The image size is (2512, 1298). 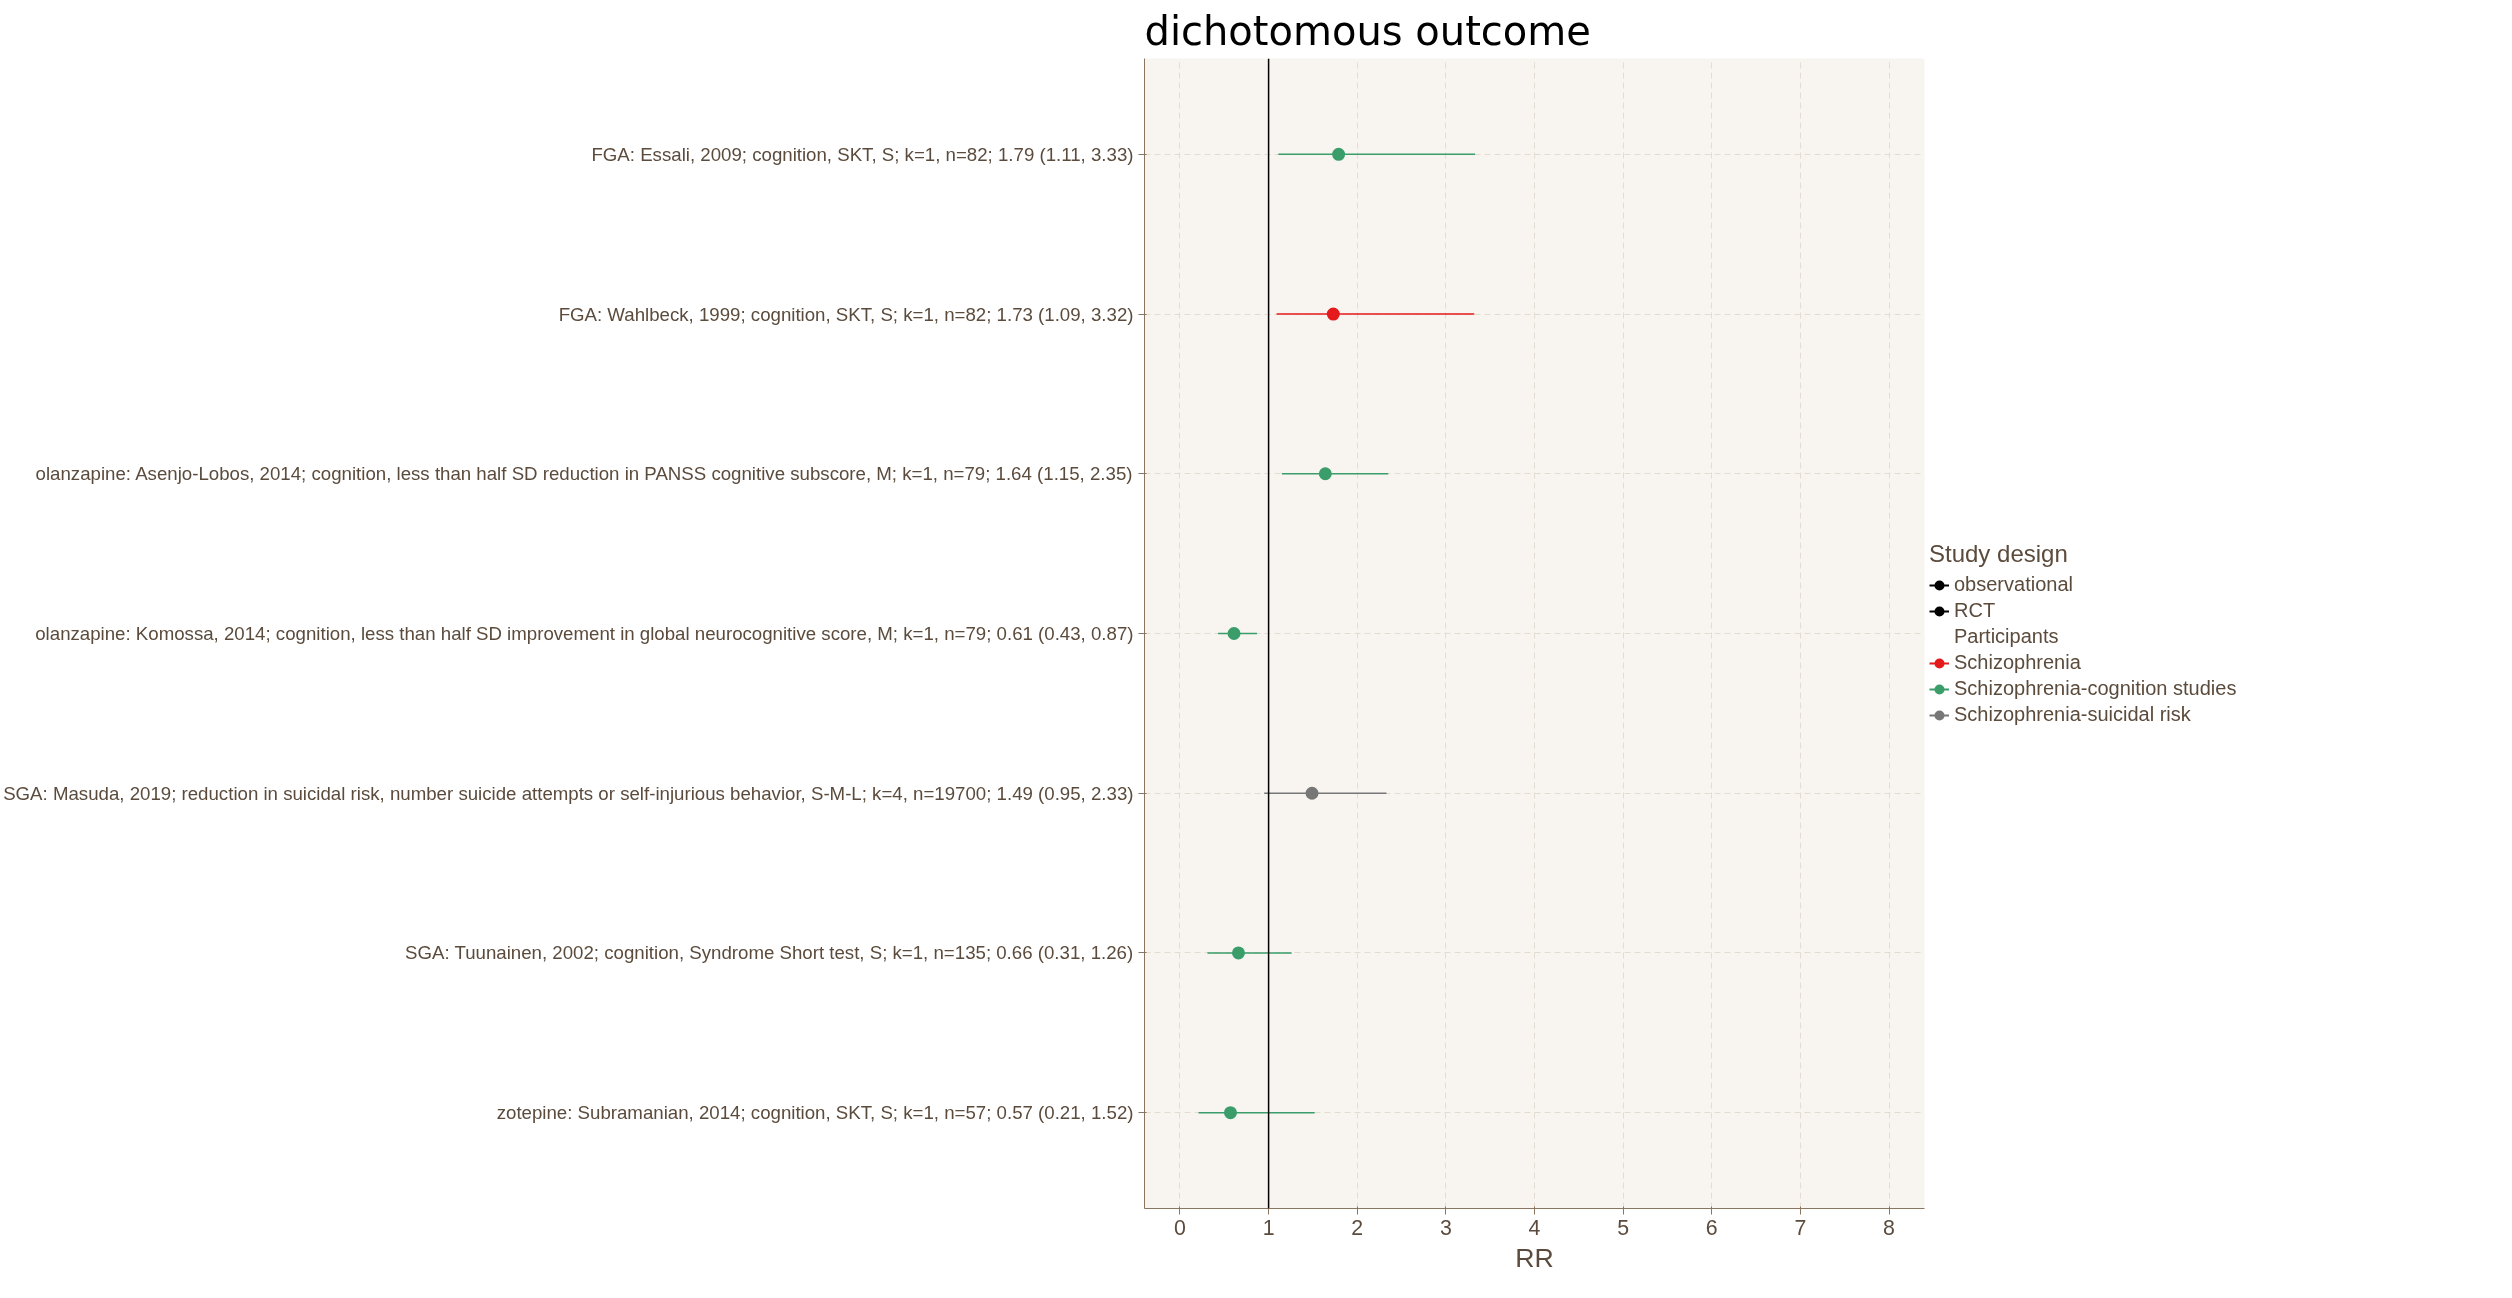 What do you see at coordinates (1367, 30) in the screenshot?
I see `chart-title: dichotomous outcome` at bounding box center [1367, 30].